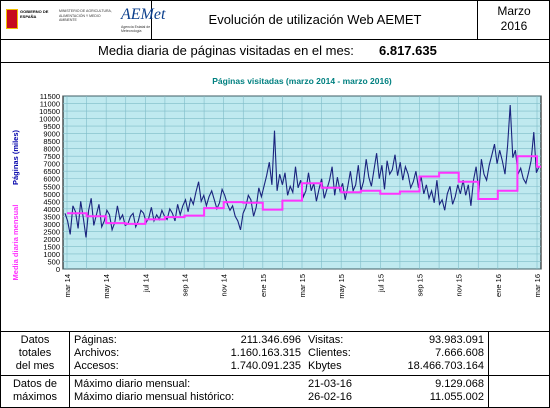 Image resolution: width=550 pixels, height=408 pixels. I want to click on y-tick-label: 5000, so click(51, 194).